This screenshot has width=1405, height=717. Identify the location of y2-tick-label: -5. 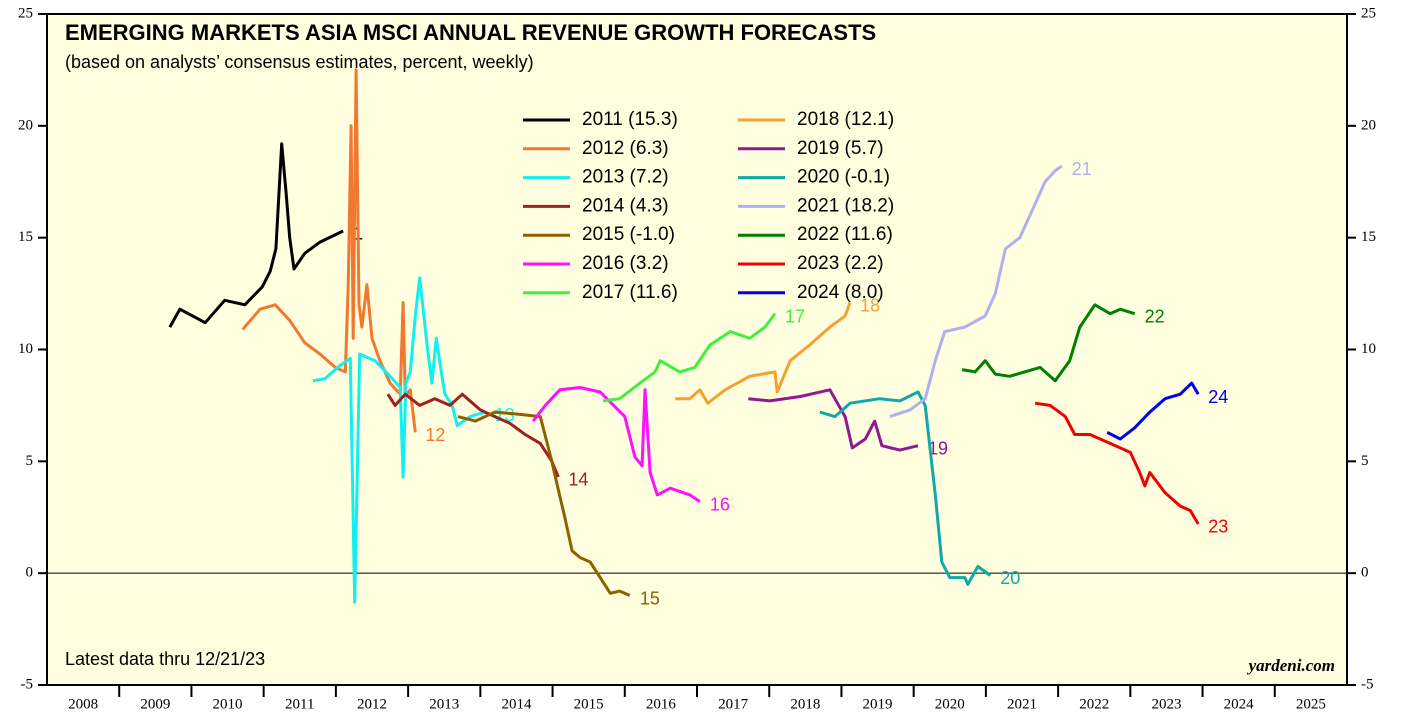
(1367, 684).